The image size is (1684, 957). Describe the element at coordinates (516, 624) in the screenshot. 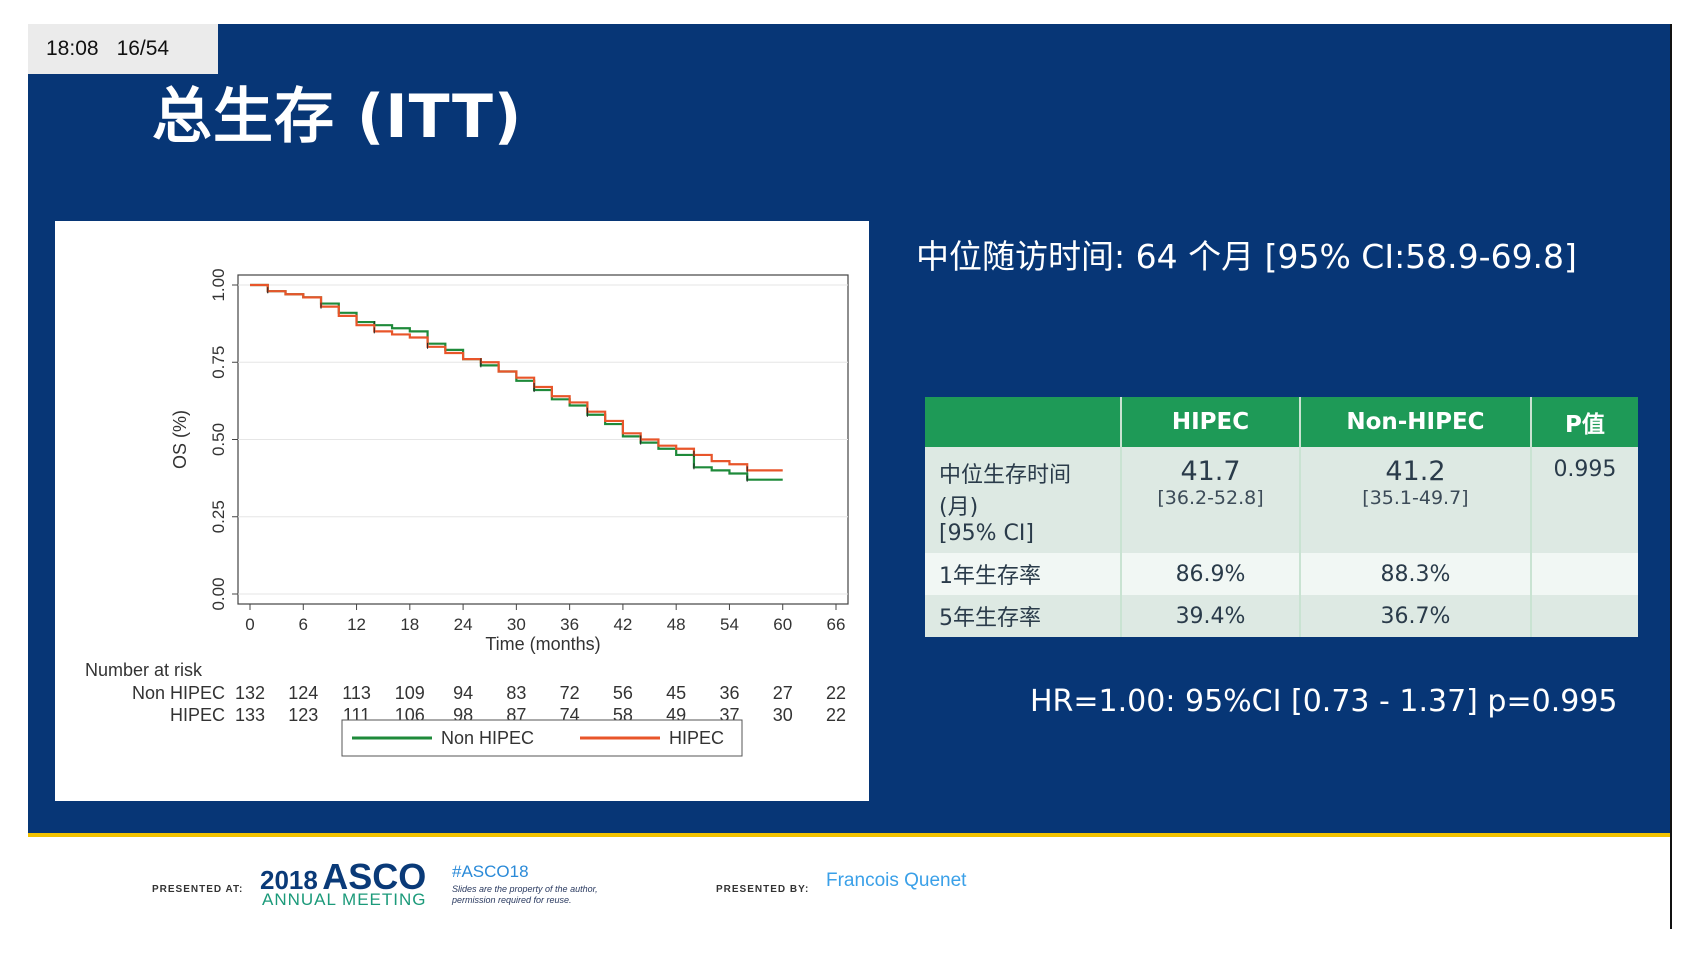

I see `x-tick-label: 30` at that location.